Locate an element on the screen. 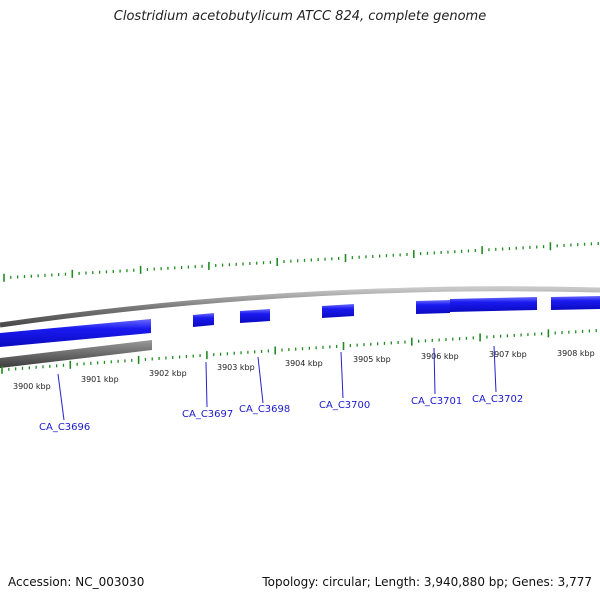  backbone-outer is located at coordinates (300, 307).